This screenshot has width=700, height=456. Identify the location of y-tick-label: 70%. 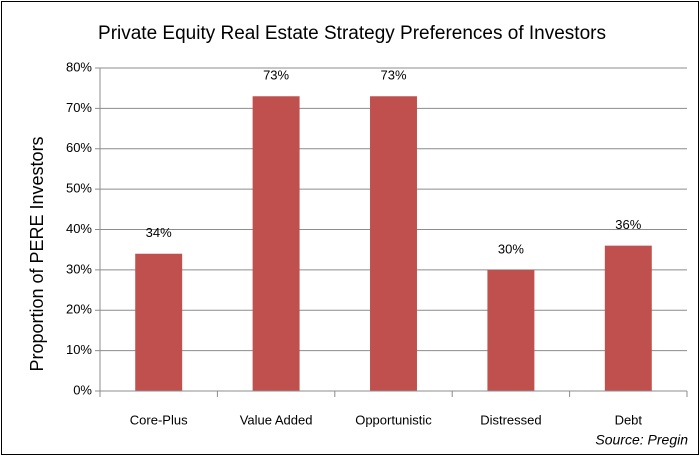
(79, 107).